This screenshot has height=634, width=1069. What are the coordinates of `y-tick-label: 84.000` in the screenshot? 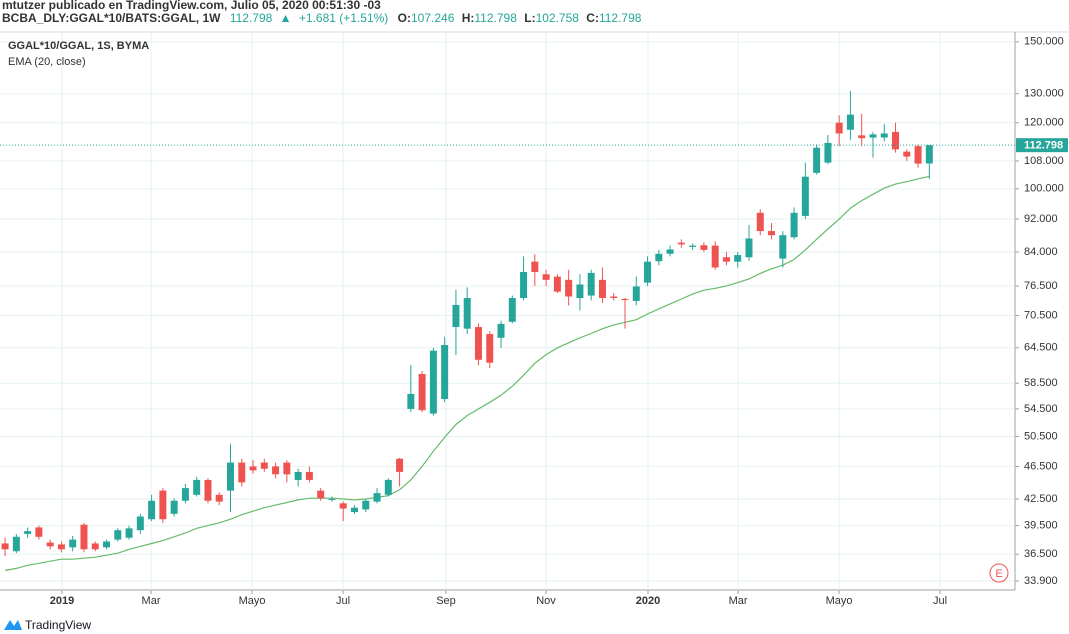 It's located at (1041, 252).